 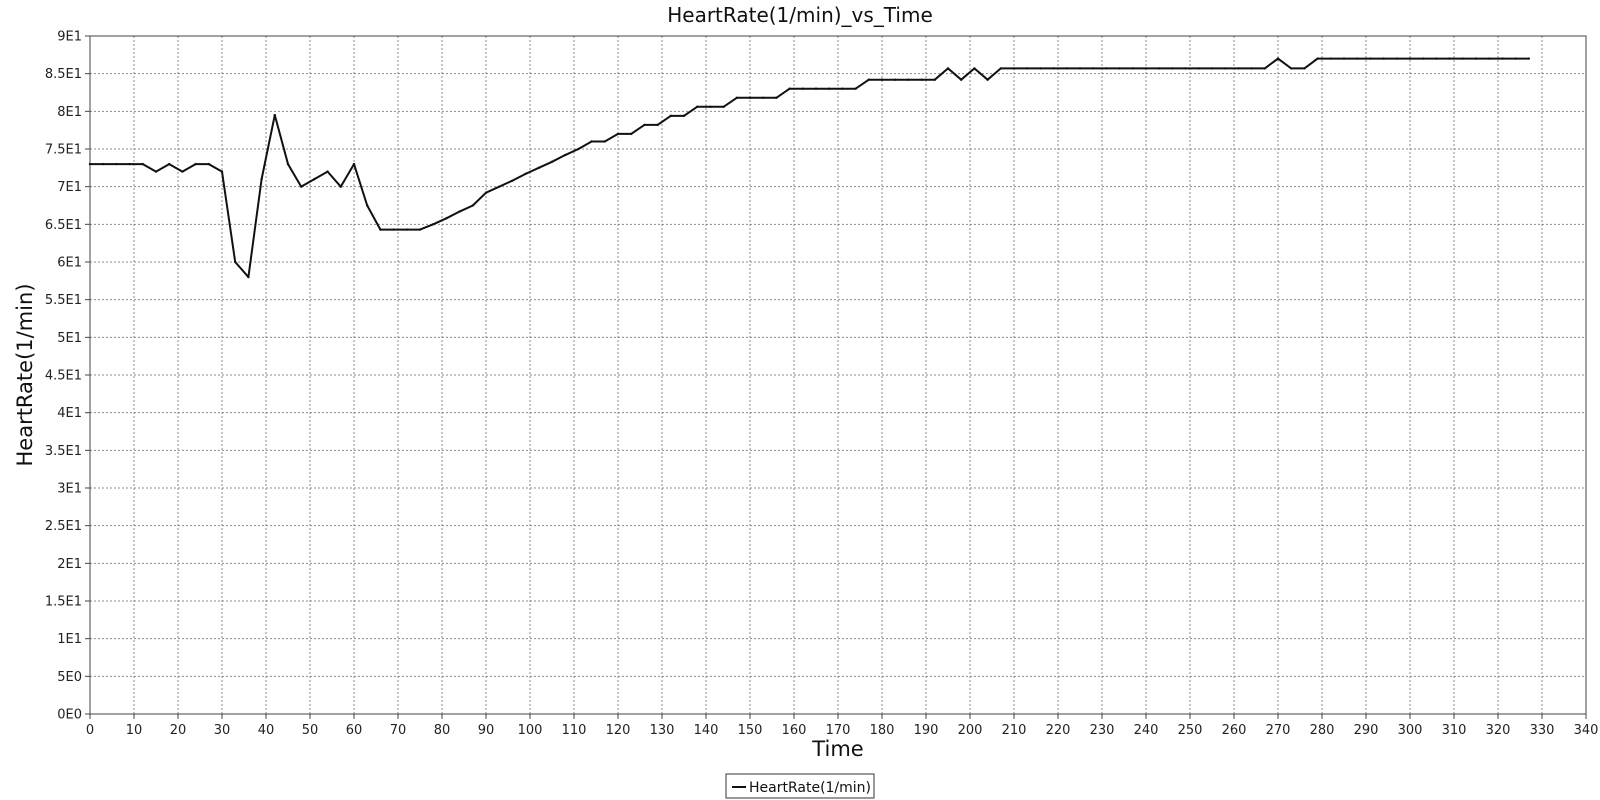 What do you see at coordinates (882, 730) in the screenshot?
I see `x-tick-label: 180` at bounding box center [882, 730].